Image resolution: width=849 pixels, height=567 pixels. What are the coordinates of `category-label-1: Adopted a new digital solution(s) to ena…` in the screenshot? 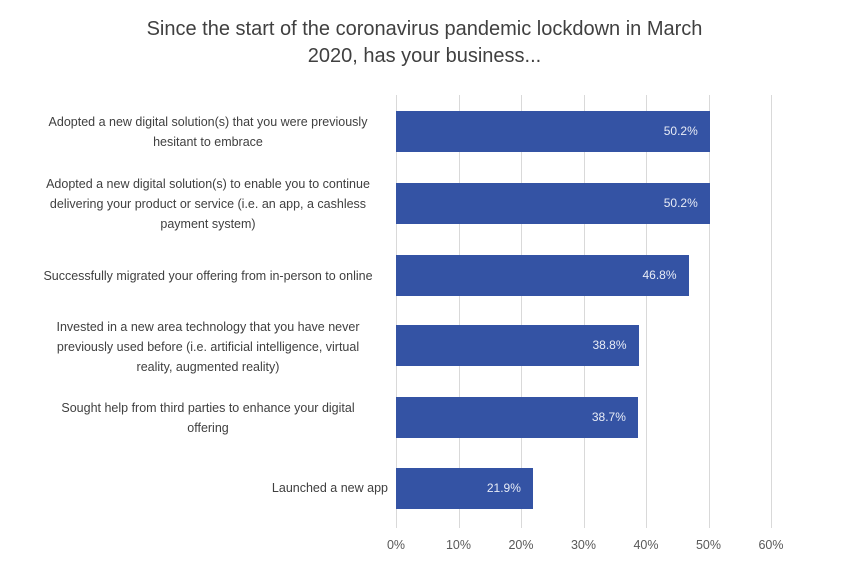 It's located at (208, 203).